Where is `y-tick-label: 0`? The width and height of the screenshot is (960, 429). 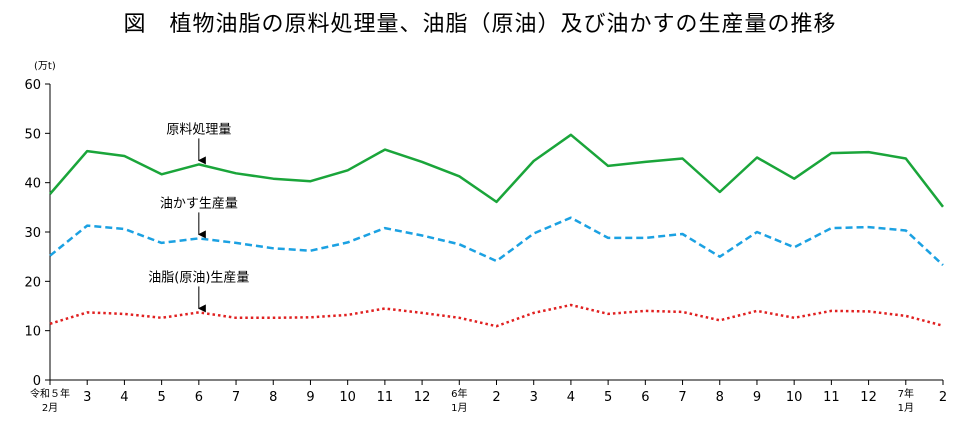
y-tick-label: 0 is located at coordinates (37, 381).